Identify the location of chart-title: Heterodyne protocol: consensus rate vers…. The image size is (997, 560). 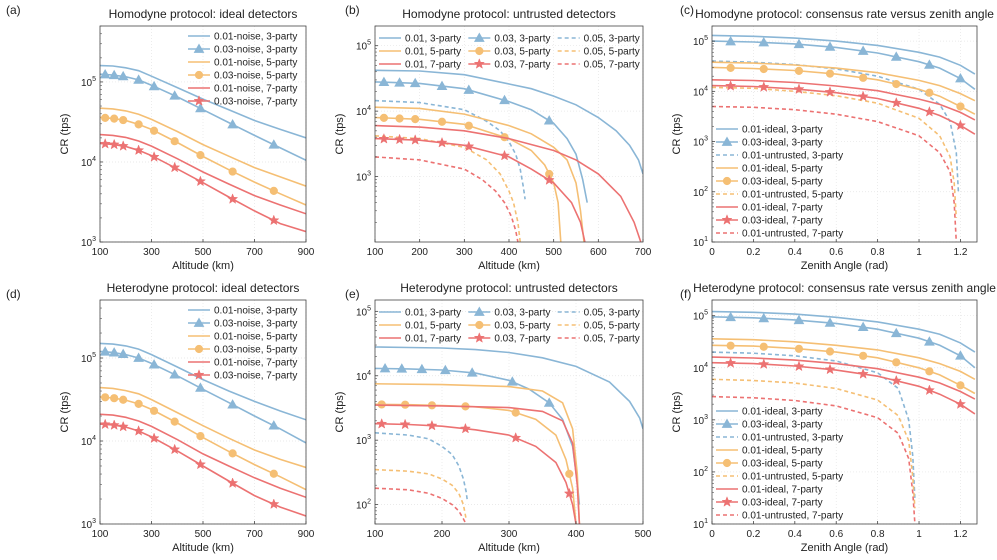
(844, 288).